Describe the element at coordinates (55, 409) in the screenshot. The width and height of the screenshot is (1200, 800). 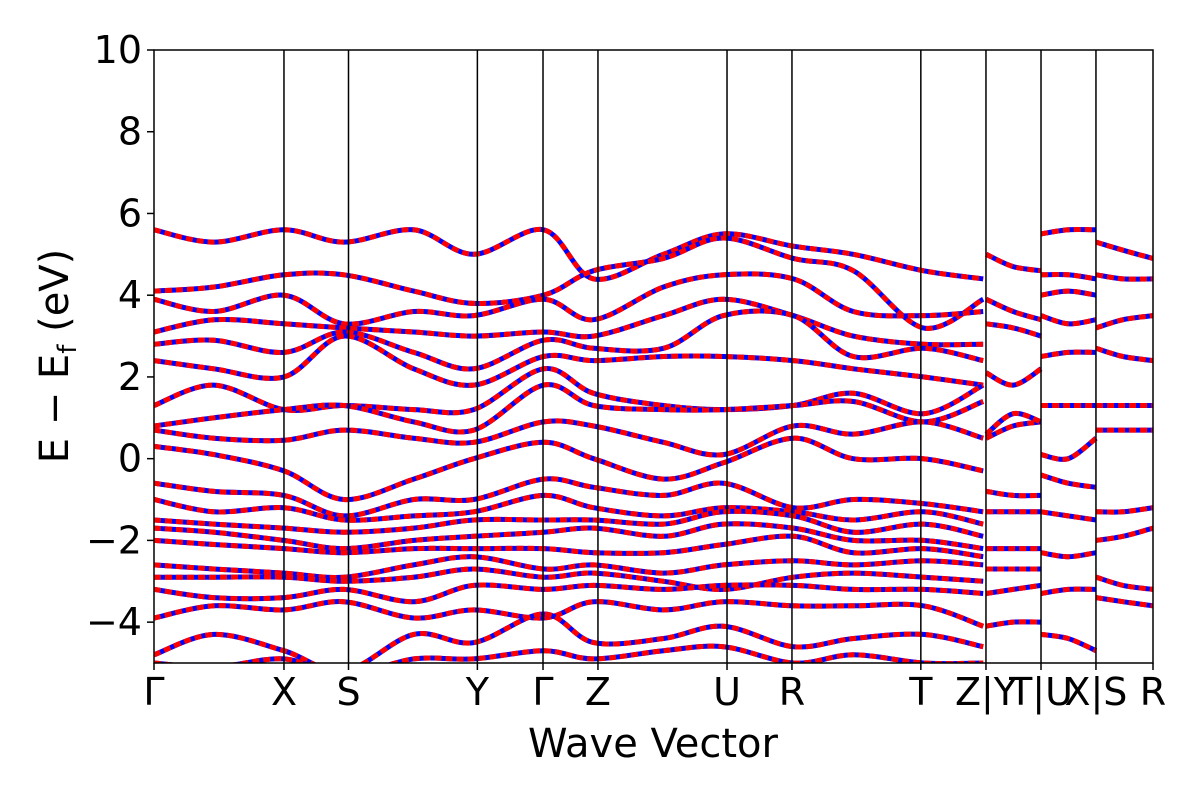
I see `y-axis-label-main: E − E` at that location.